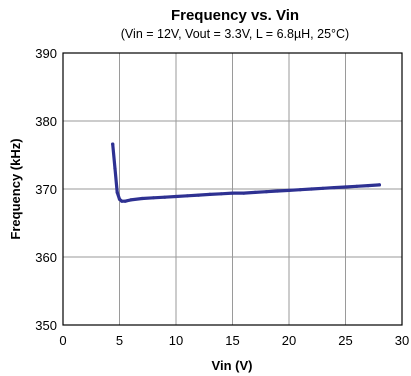 This screenshot has height=376, width=411. Describe the element at coordinates (289, 340) in the screenshot. I see `x-tick-label: 20` at that location.